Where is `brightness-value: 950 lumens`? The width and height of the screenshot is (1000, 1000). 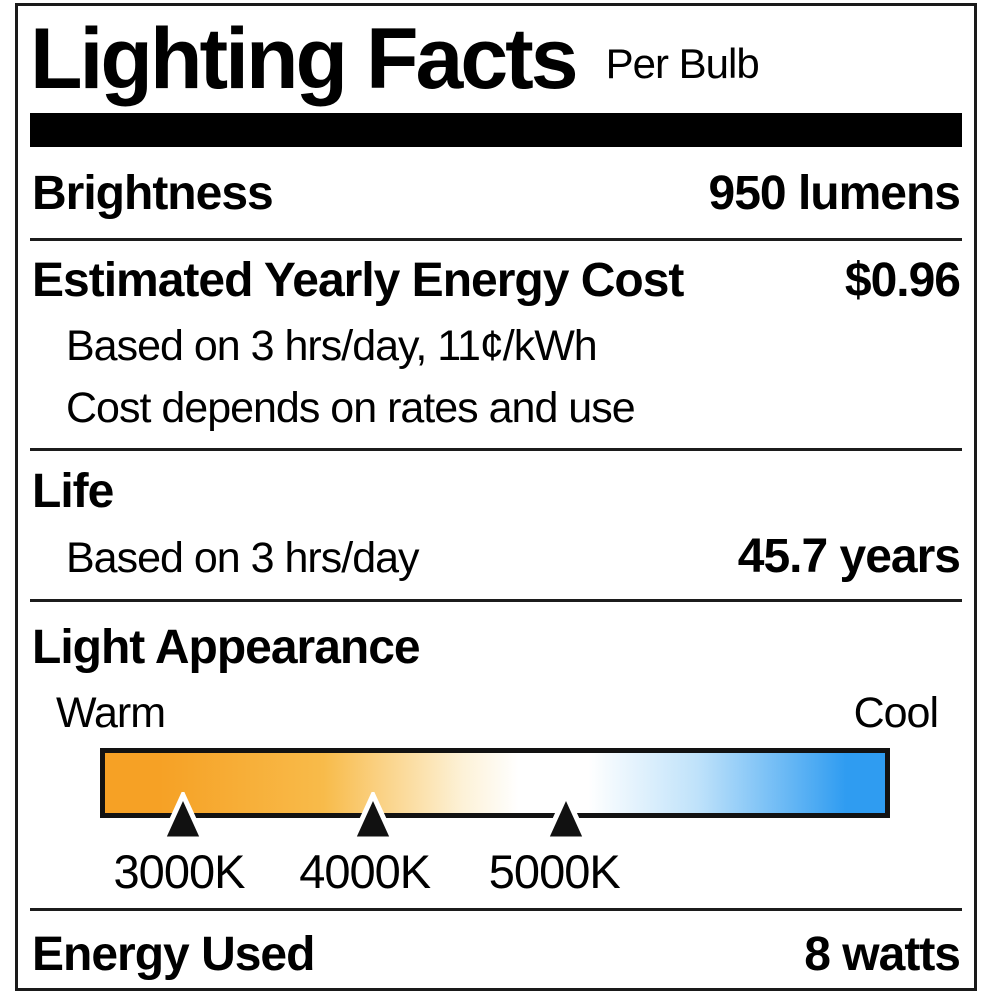
brightness-value: 950 lumens is located at coordinates (834, 194).